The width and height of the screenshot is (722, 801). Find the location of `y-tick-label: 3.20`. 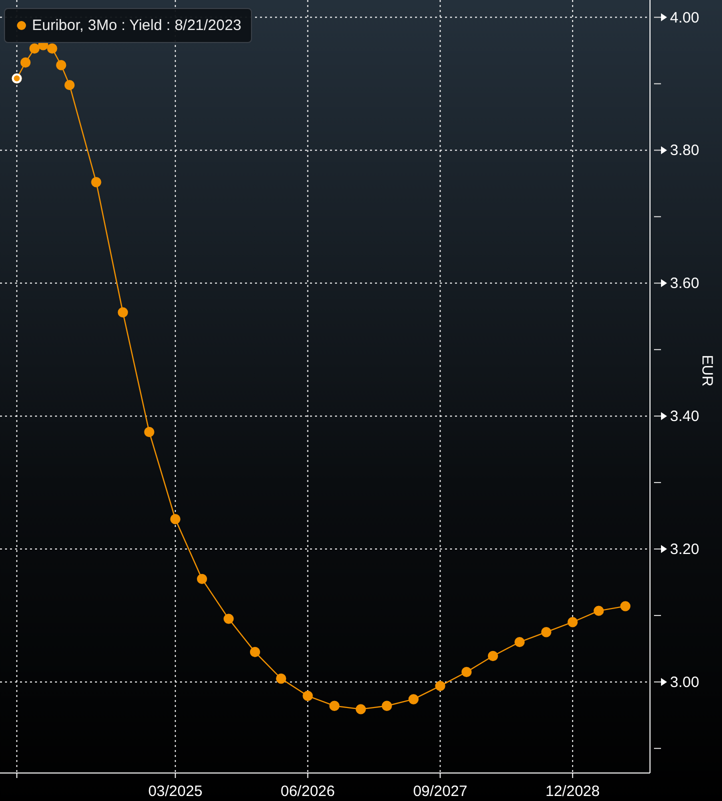

y-tick-label: 3.20 is located at coordinates (685, 549).